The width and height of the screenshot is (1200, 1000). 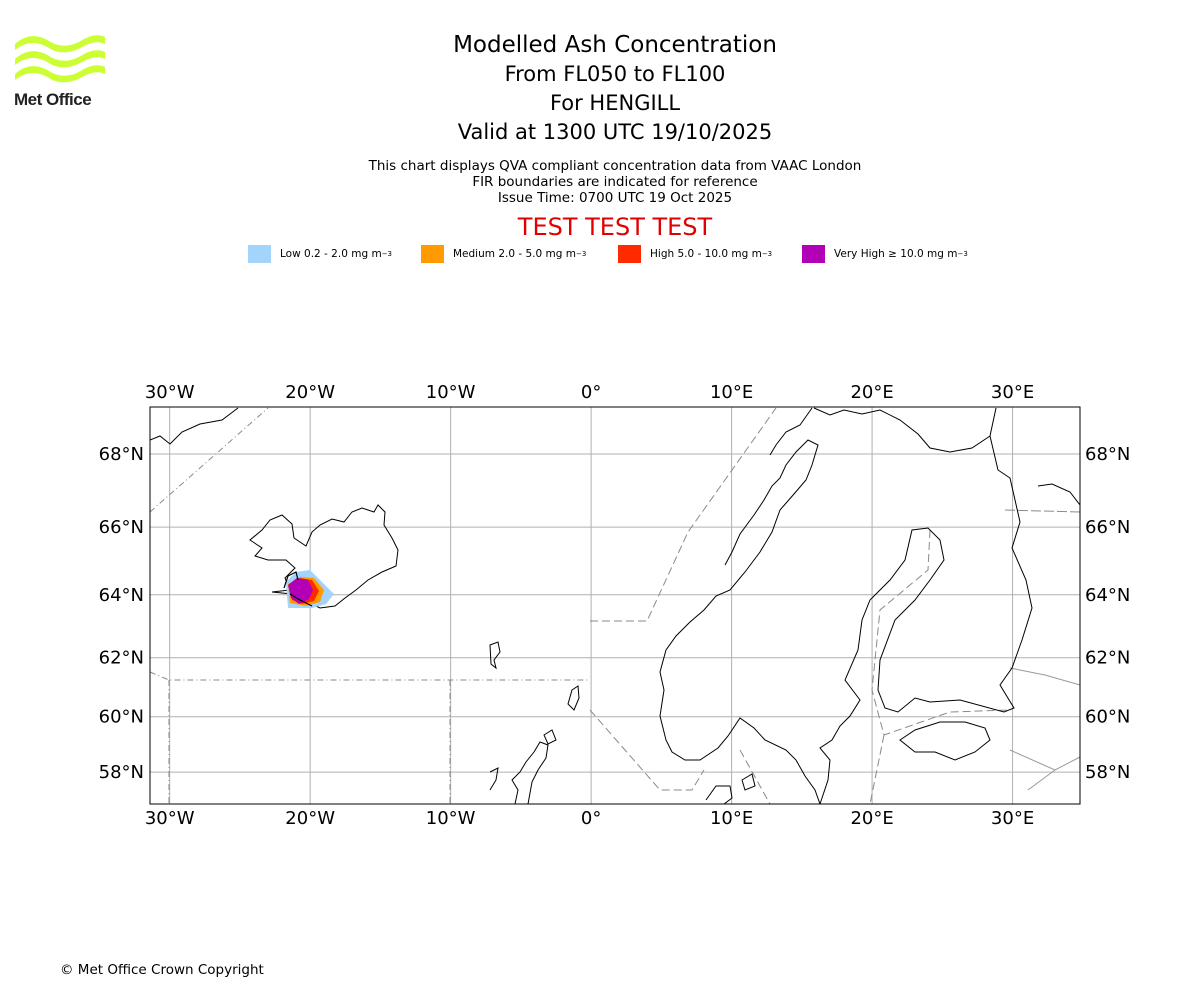 What do you see at coordinates (615, 198) in the screenshot?
I see `issue-time: Issue Time: 0700 UTC 19 Oct 2025` at bounding box center [615, 198].